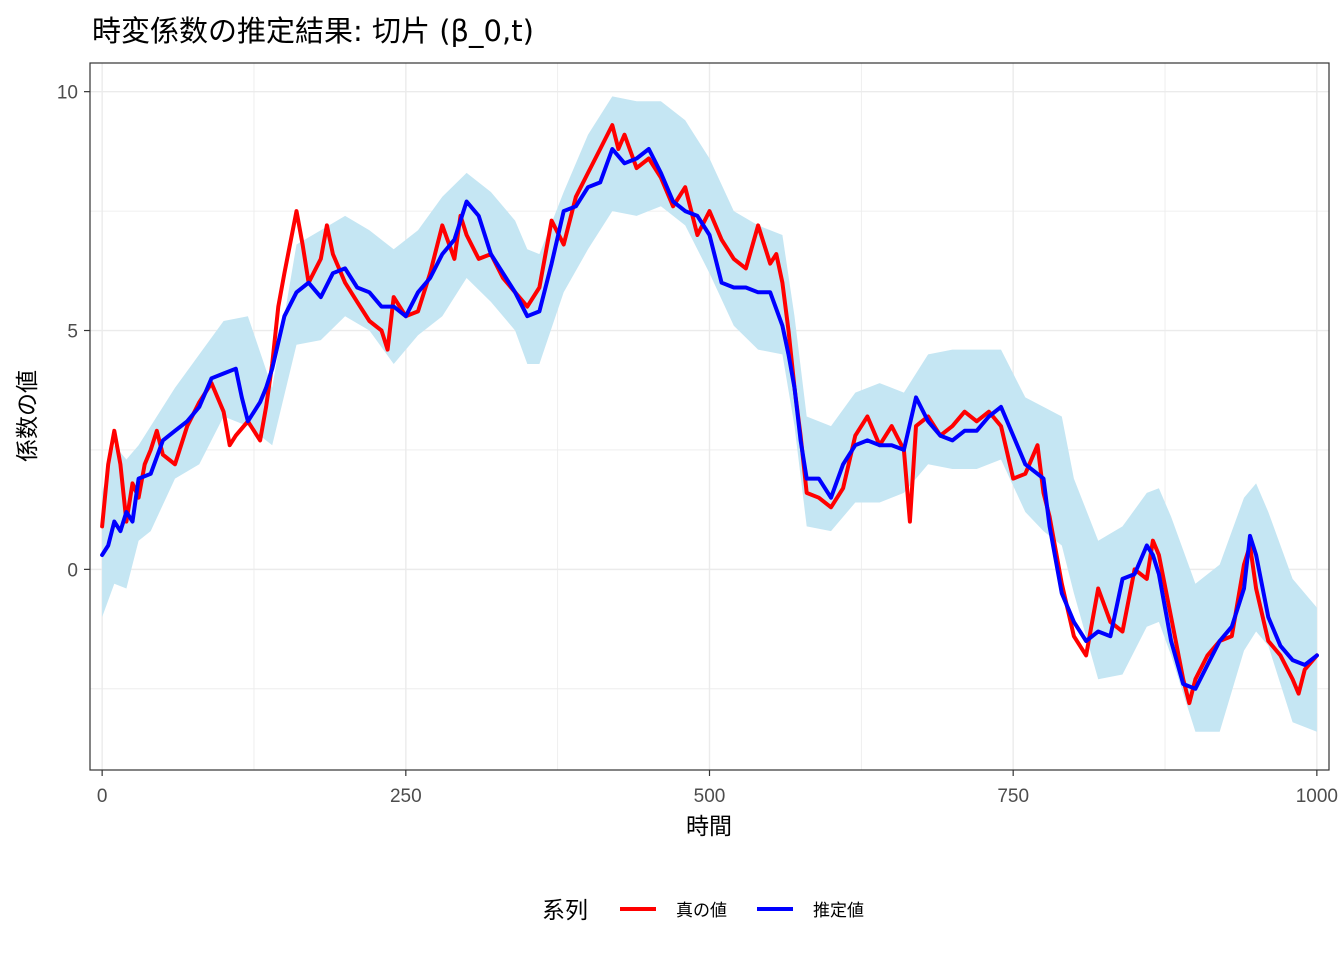  I want to click on x-tick-label: 750, so click(1013, 796).